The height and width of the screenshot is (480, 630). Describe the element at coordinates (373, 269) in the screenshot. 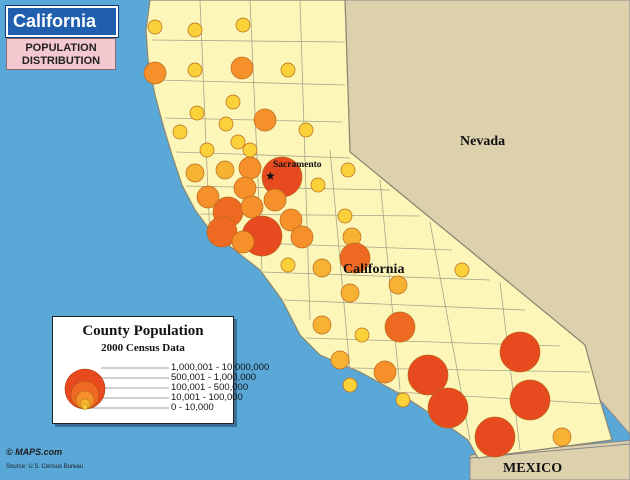

I see `california-label: California` at that location.